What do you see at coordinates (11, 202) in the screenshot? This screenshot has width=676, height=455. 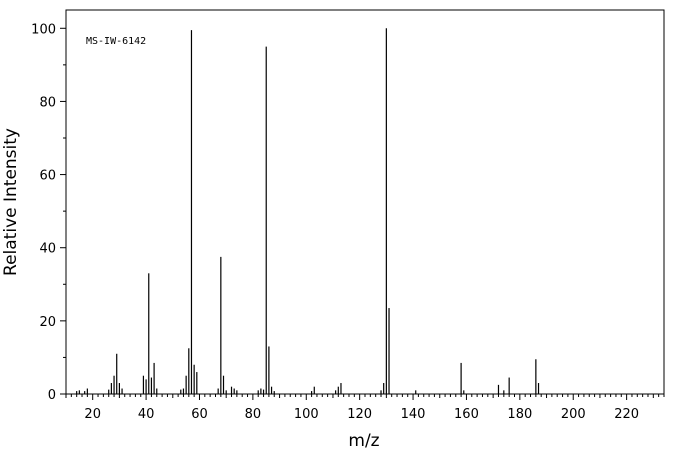 I see `y-axis-title: Relative Intensity` at bounding box center [11, 202].